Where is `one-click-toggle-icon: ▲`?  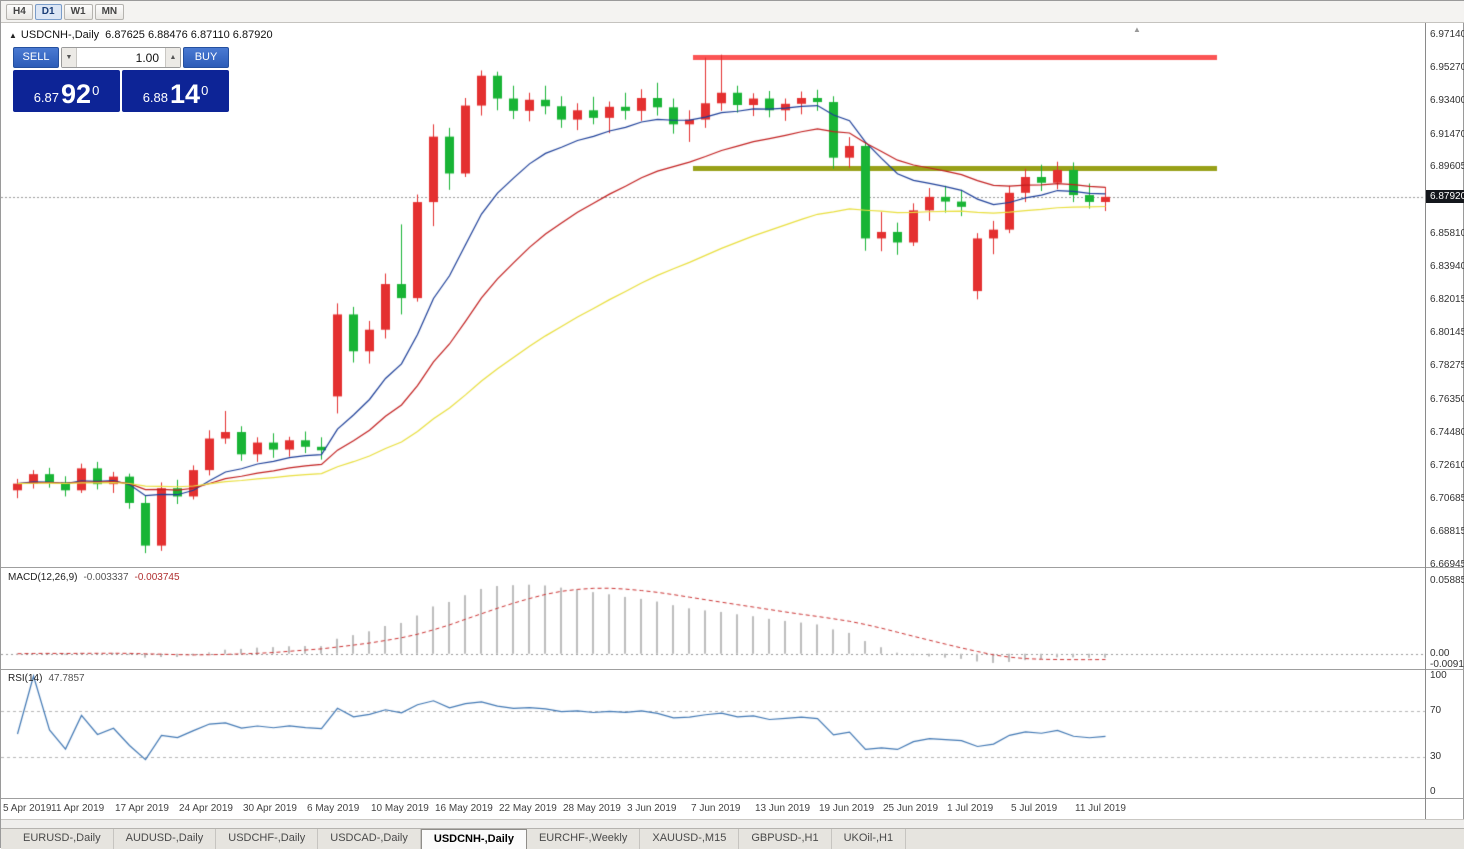 one-click-toggle-icon: ▲ is located at coordinates (13, 35).